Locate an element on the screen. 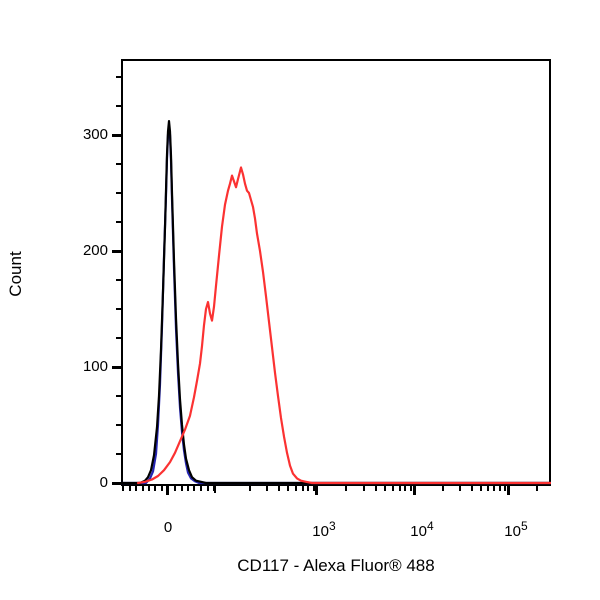 The height and width of the screenshot is (600, 600). x-tick-label: 0 is located at coordinates (168, 527).